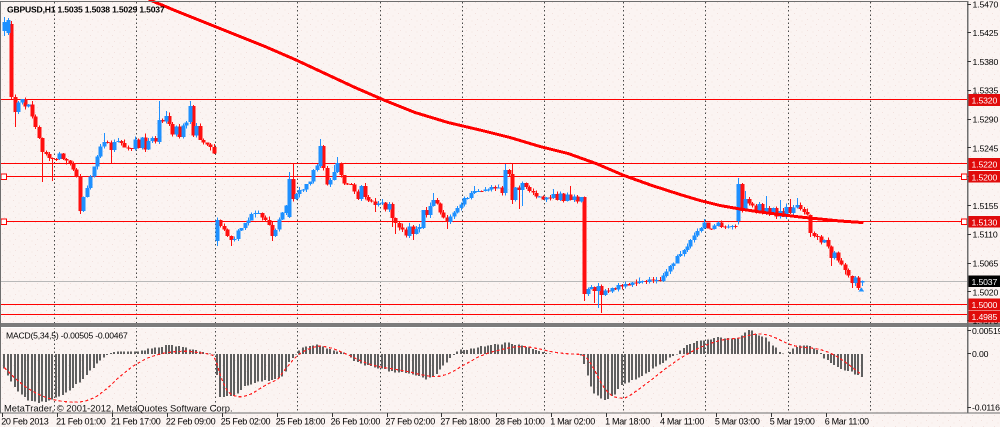 The image size is (1000, 427). I want to click on svg-text: 1.5065, so click(986, 264).